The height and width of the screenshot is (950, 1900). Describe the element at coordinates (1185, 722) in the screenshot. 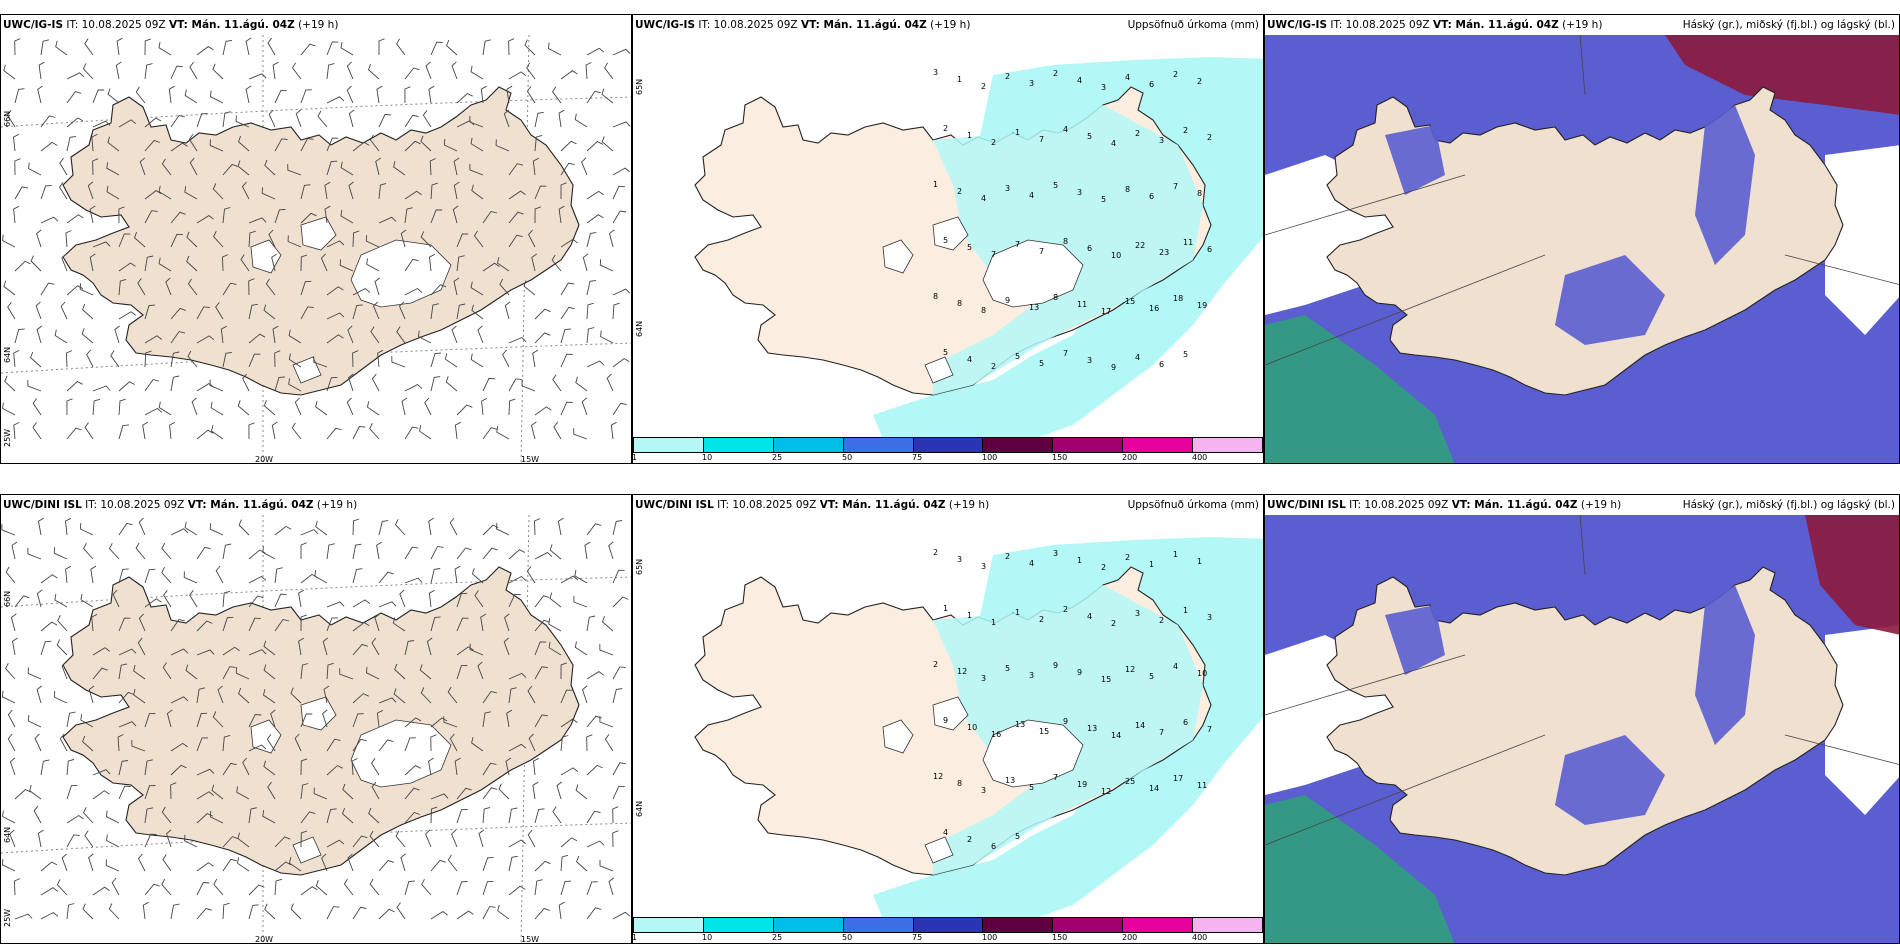

I see `precip-value-label: 6` at that location.